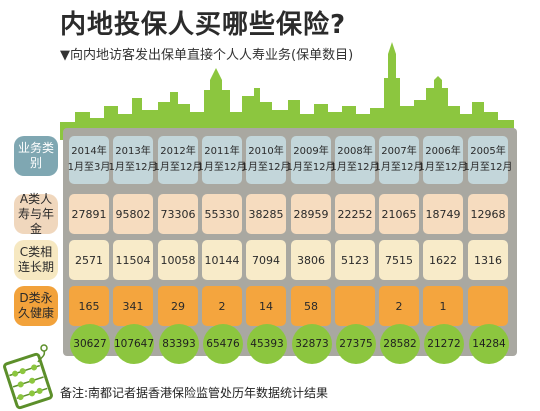 The image size is (540, 411). I want to click on row-c-cell: 1316, so click(488, 260).